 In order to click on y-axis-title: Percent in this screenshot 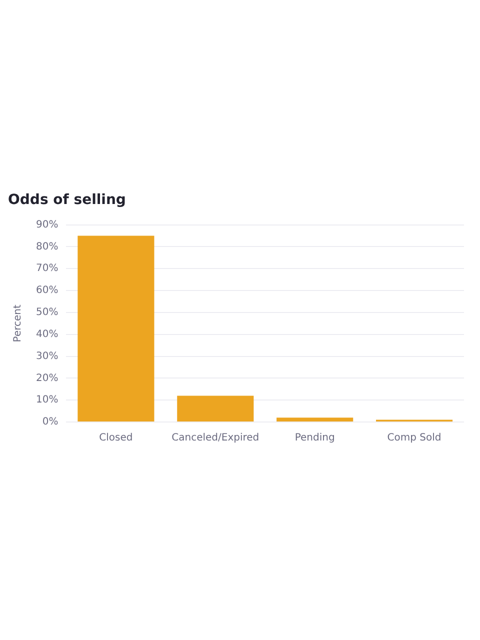, I will do `click(18, 323)`.